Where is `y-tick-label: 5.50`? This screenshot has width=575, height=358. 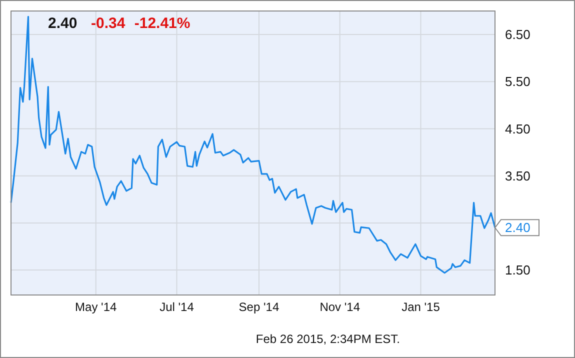 y-tick-label: 5.50 is located at coordinates (517, 82).